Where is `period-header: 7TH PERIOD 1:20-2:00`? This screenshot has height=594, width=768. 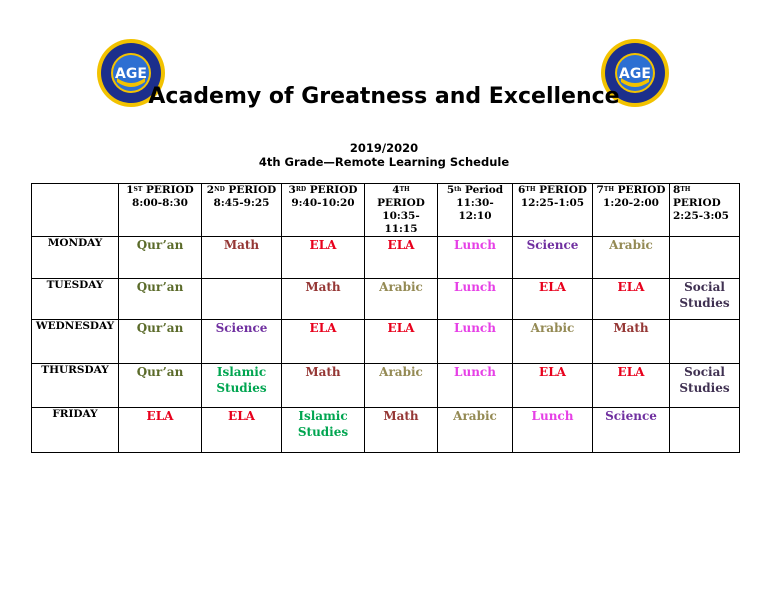
period-header: 7TH PERIOD 1:20-2:00 is located at coordinates (631, 210).